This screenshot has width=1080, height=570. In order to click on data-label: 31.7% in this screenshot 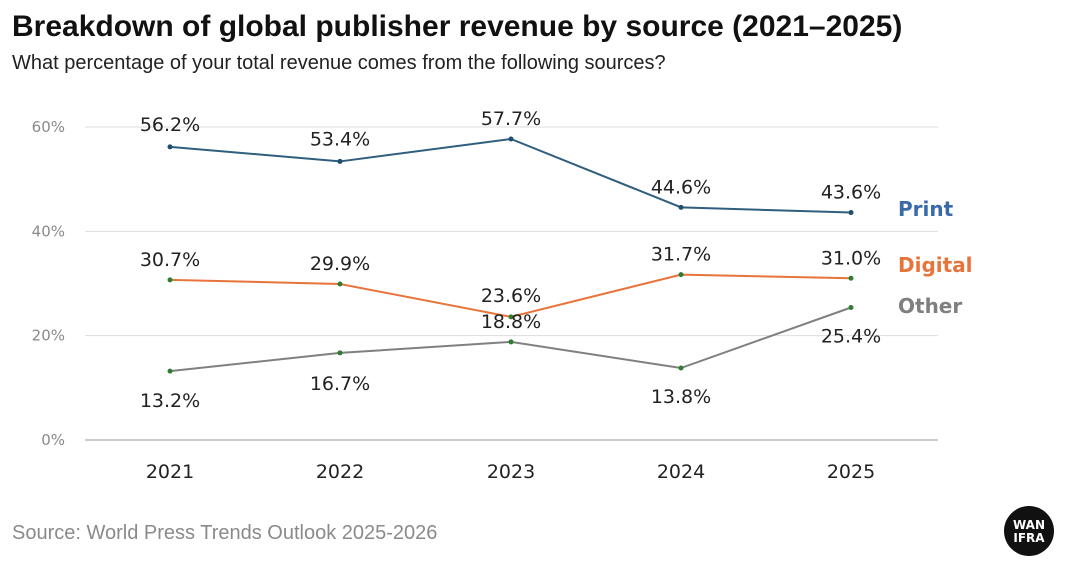, I will do `click(681, 255)`.